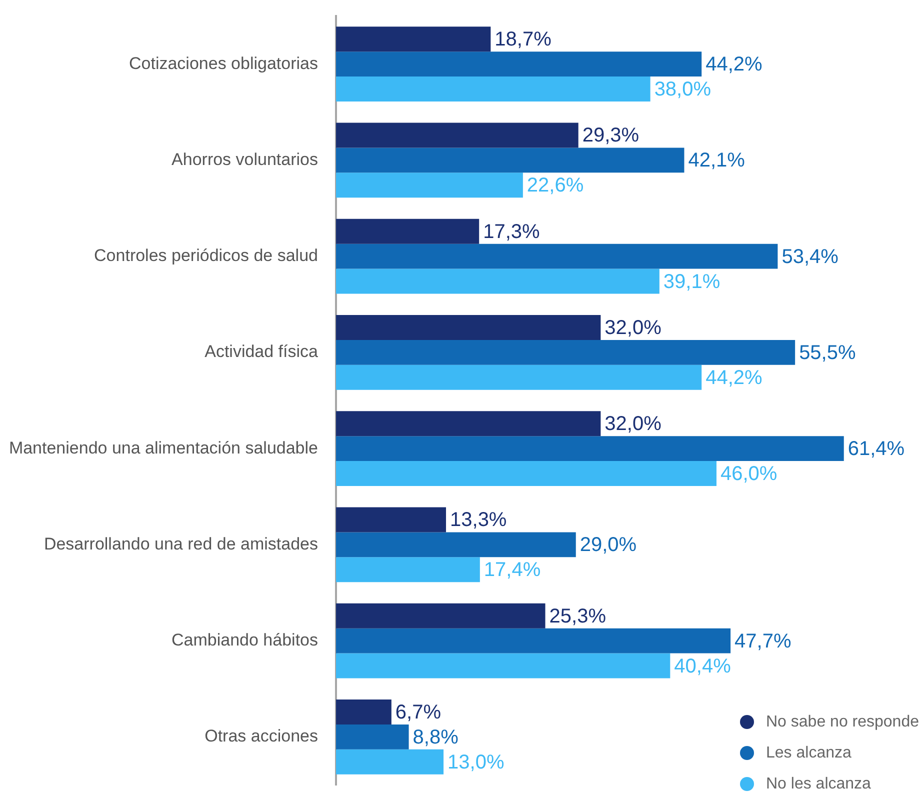 This screenshot has width=923, height=793. Describe the element at coordinates (611, 135) in the screenshot. I see `data-label: 29,3%` at that location.